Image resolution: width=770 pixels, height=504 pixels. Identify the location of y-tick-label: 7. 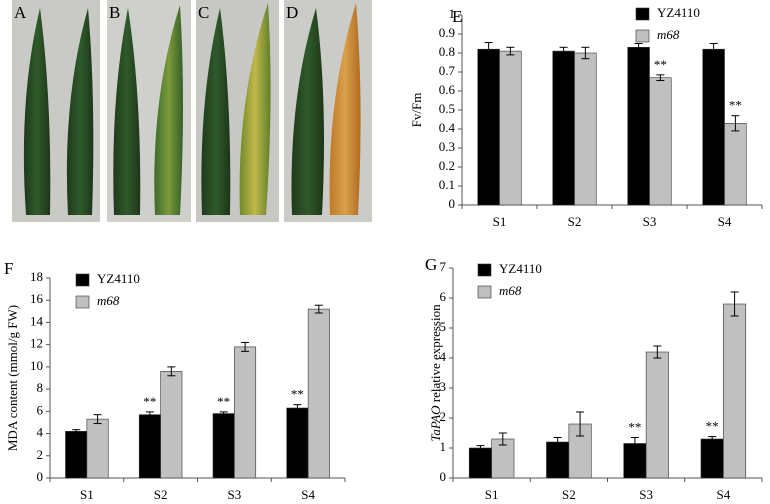
(443, 266).